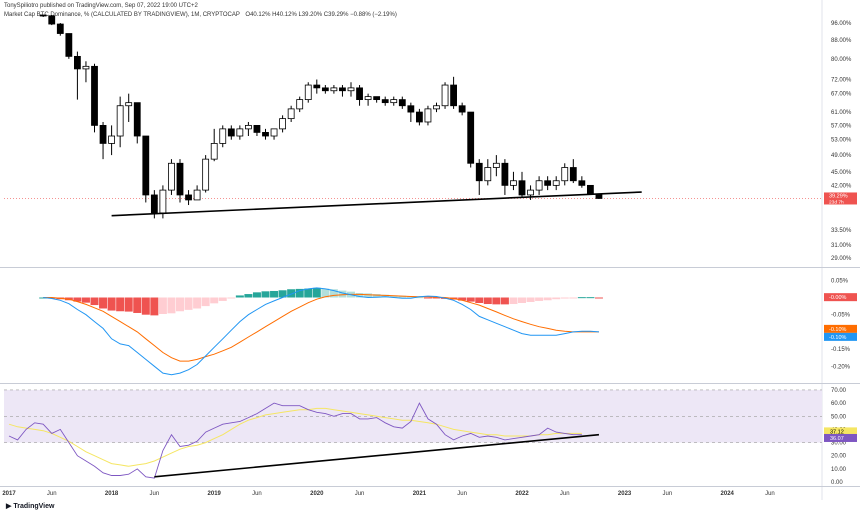  What do you see at coordinates (836, 202) in the screenshot?
I see `last-price-countdown: 23d 7h` at bounding box center [836, 202].